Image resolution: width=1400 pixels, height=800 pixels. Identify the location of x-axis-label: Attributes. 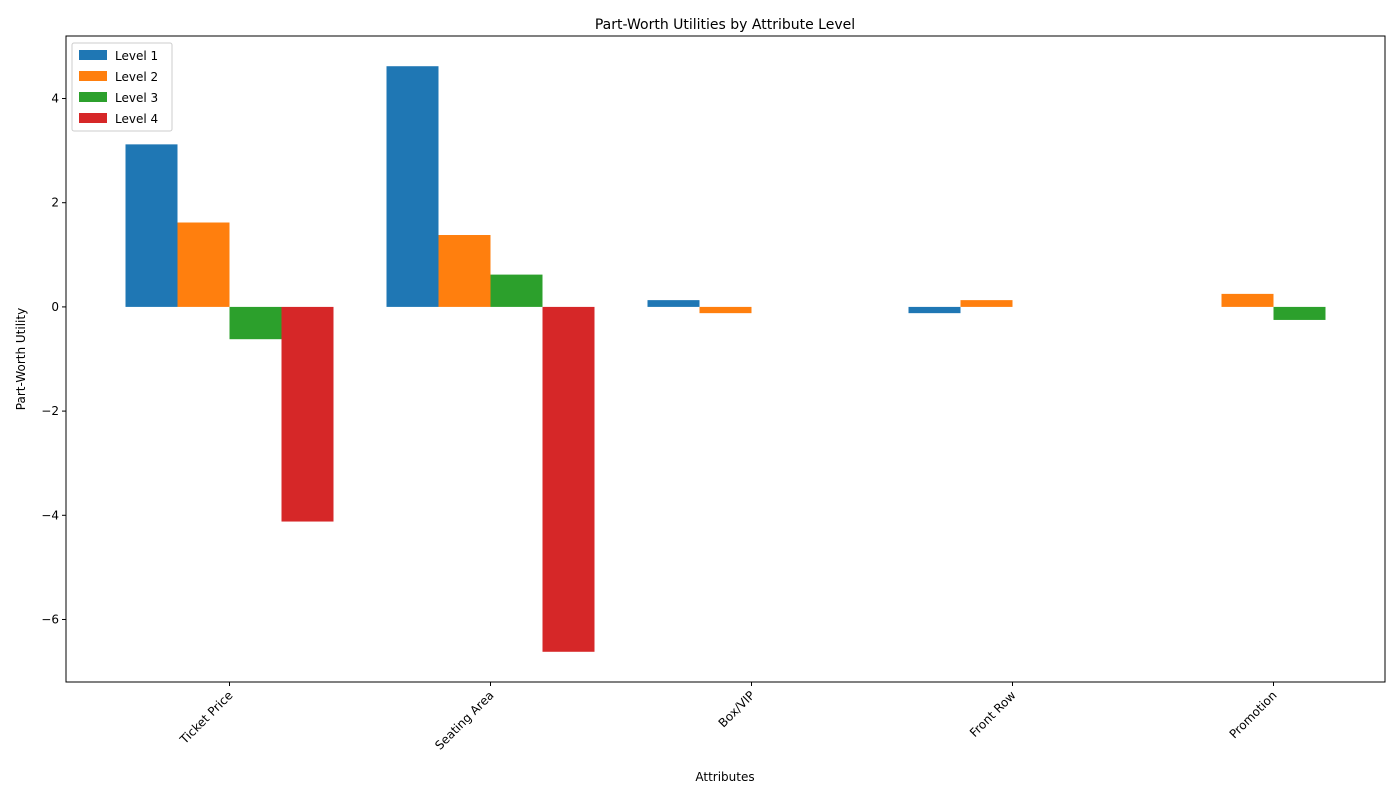
(724, 777).